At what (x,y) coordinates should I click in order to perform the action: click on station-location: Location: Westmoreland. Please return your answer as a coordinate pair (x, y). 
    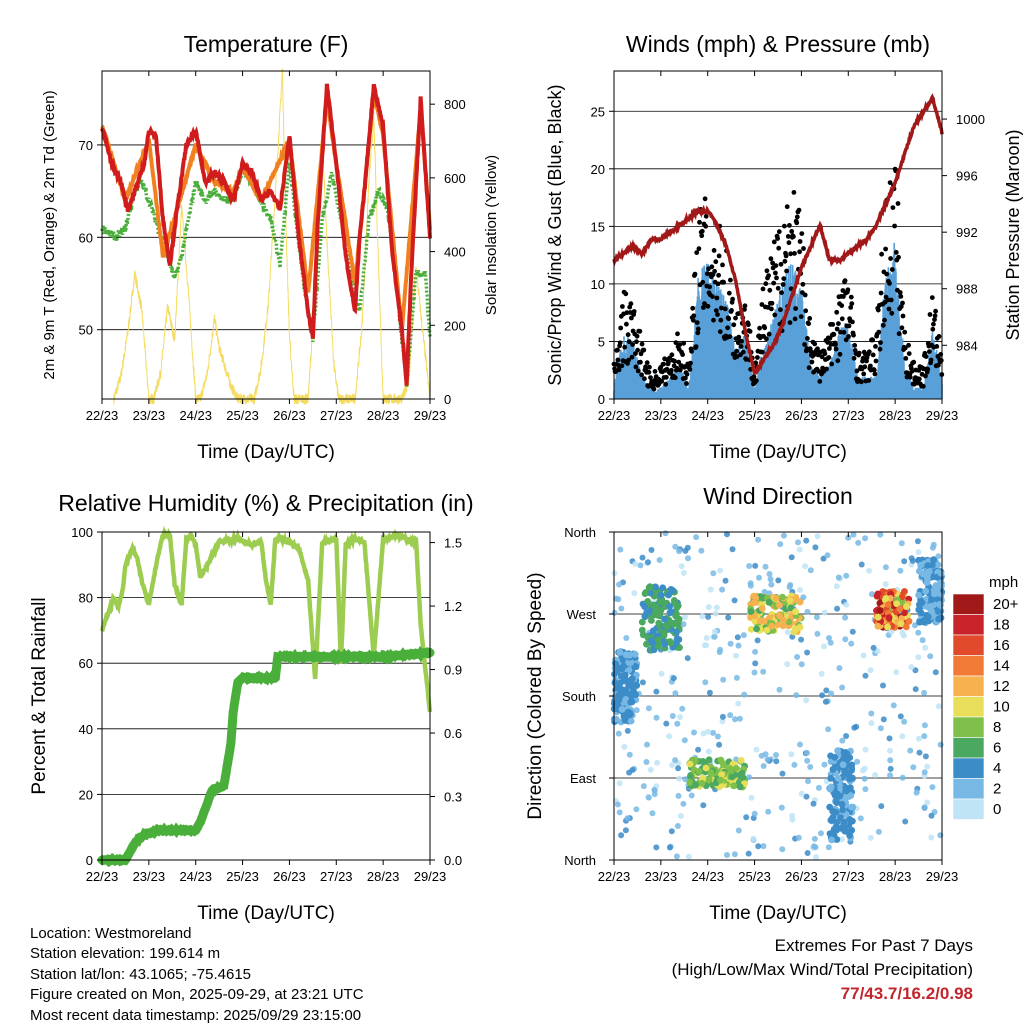
    Looking at the image, I should click on (111, 933).